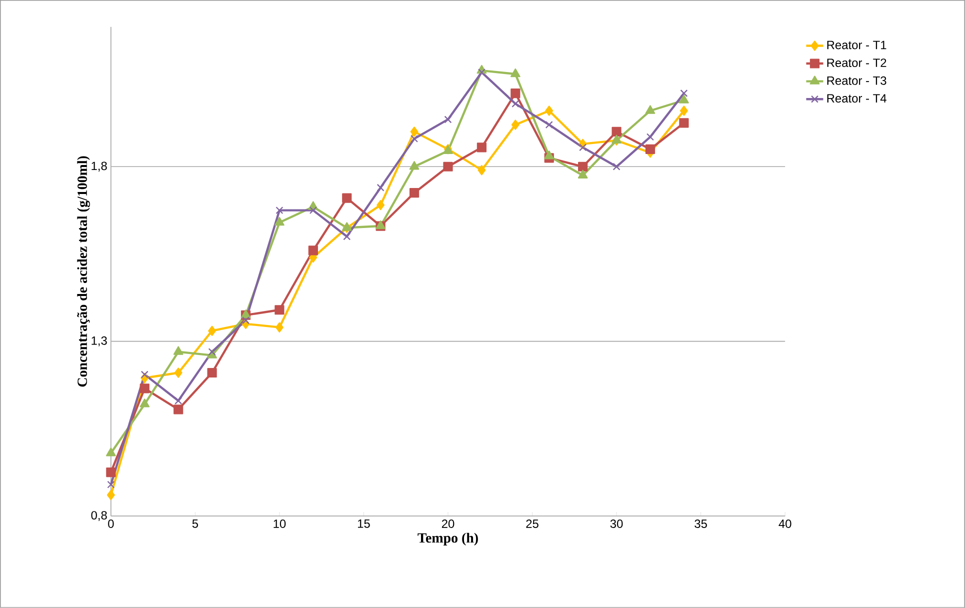 Image resolution: width=965 pixels, height=608 pixels. What do you see at coordinates (99, 516) in the screenshot?
I see `y-tick-label: 0,8` at bounding box center [99, 516].